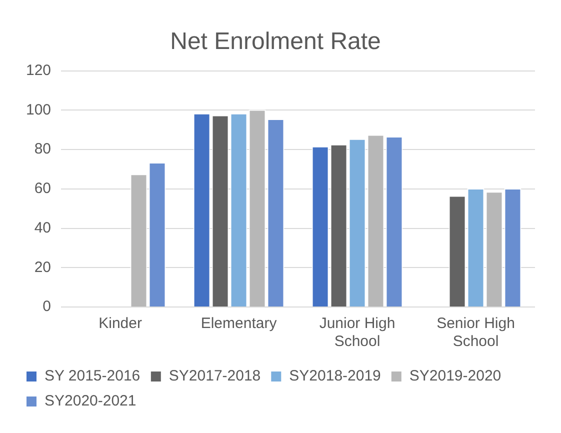 This screenshot has width=561, height=433. I want to click on x-tick-label: Elementary, so click(239, 323).